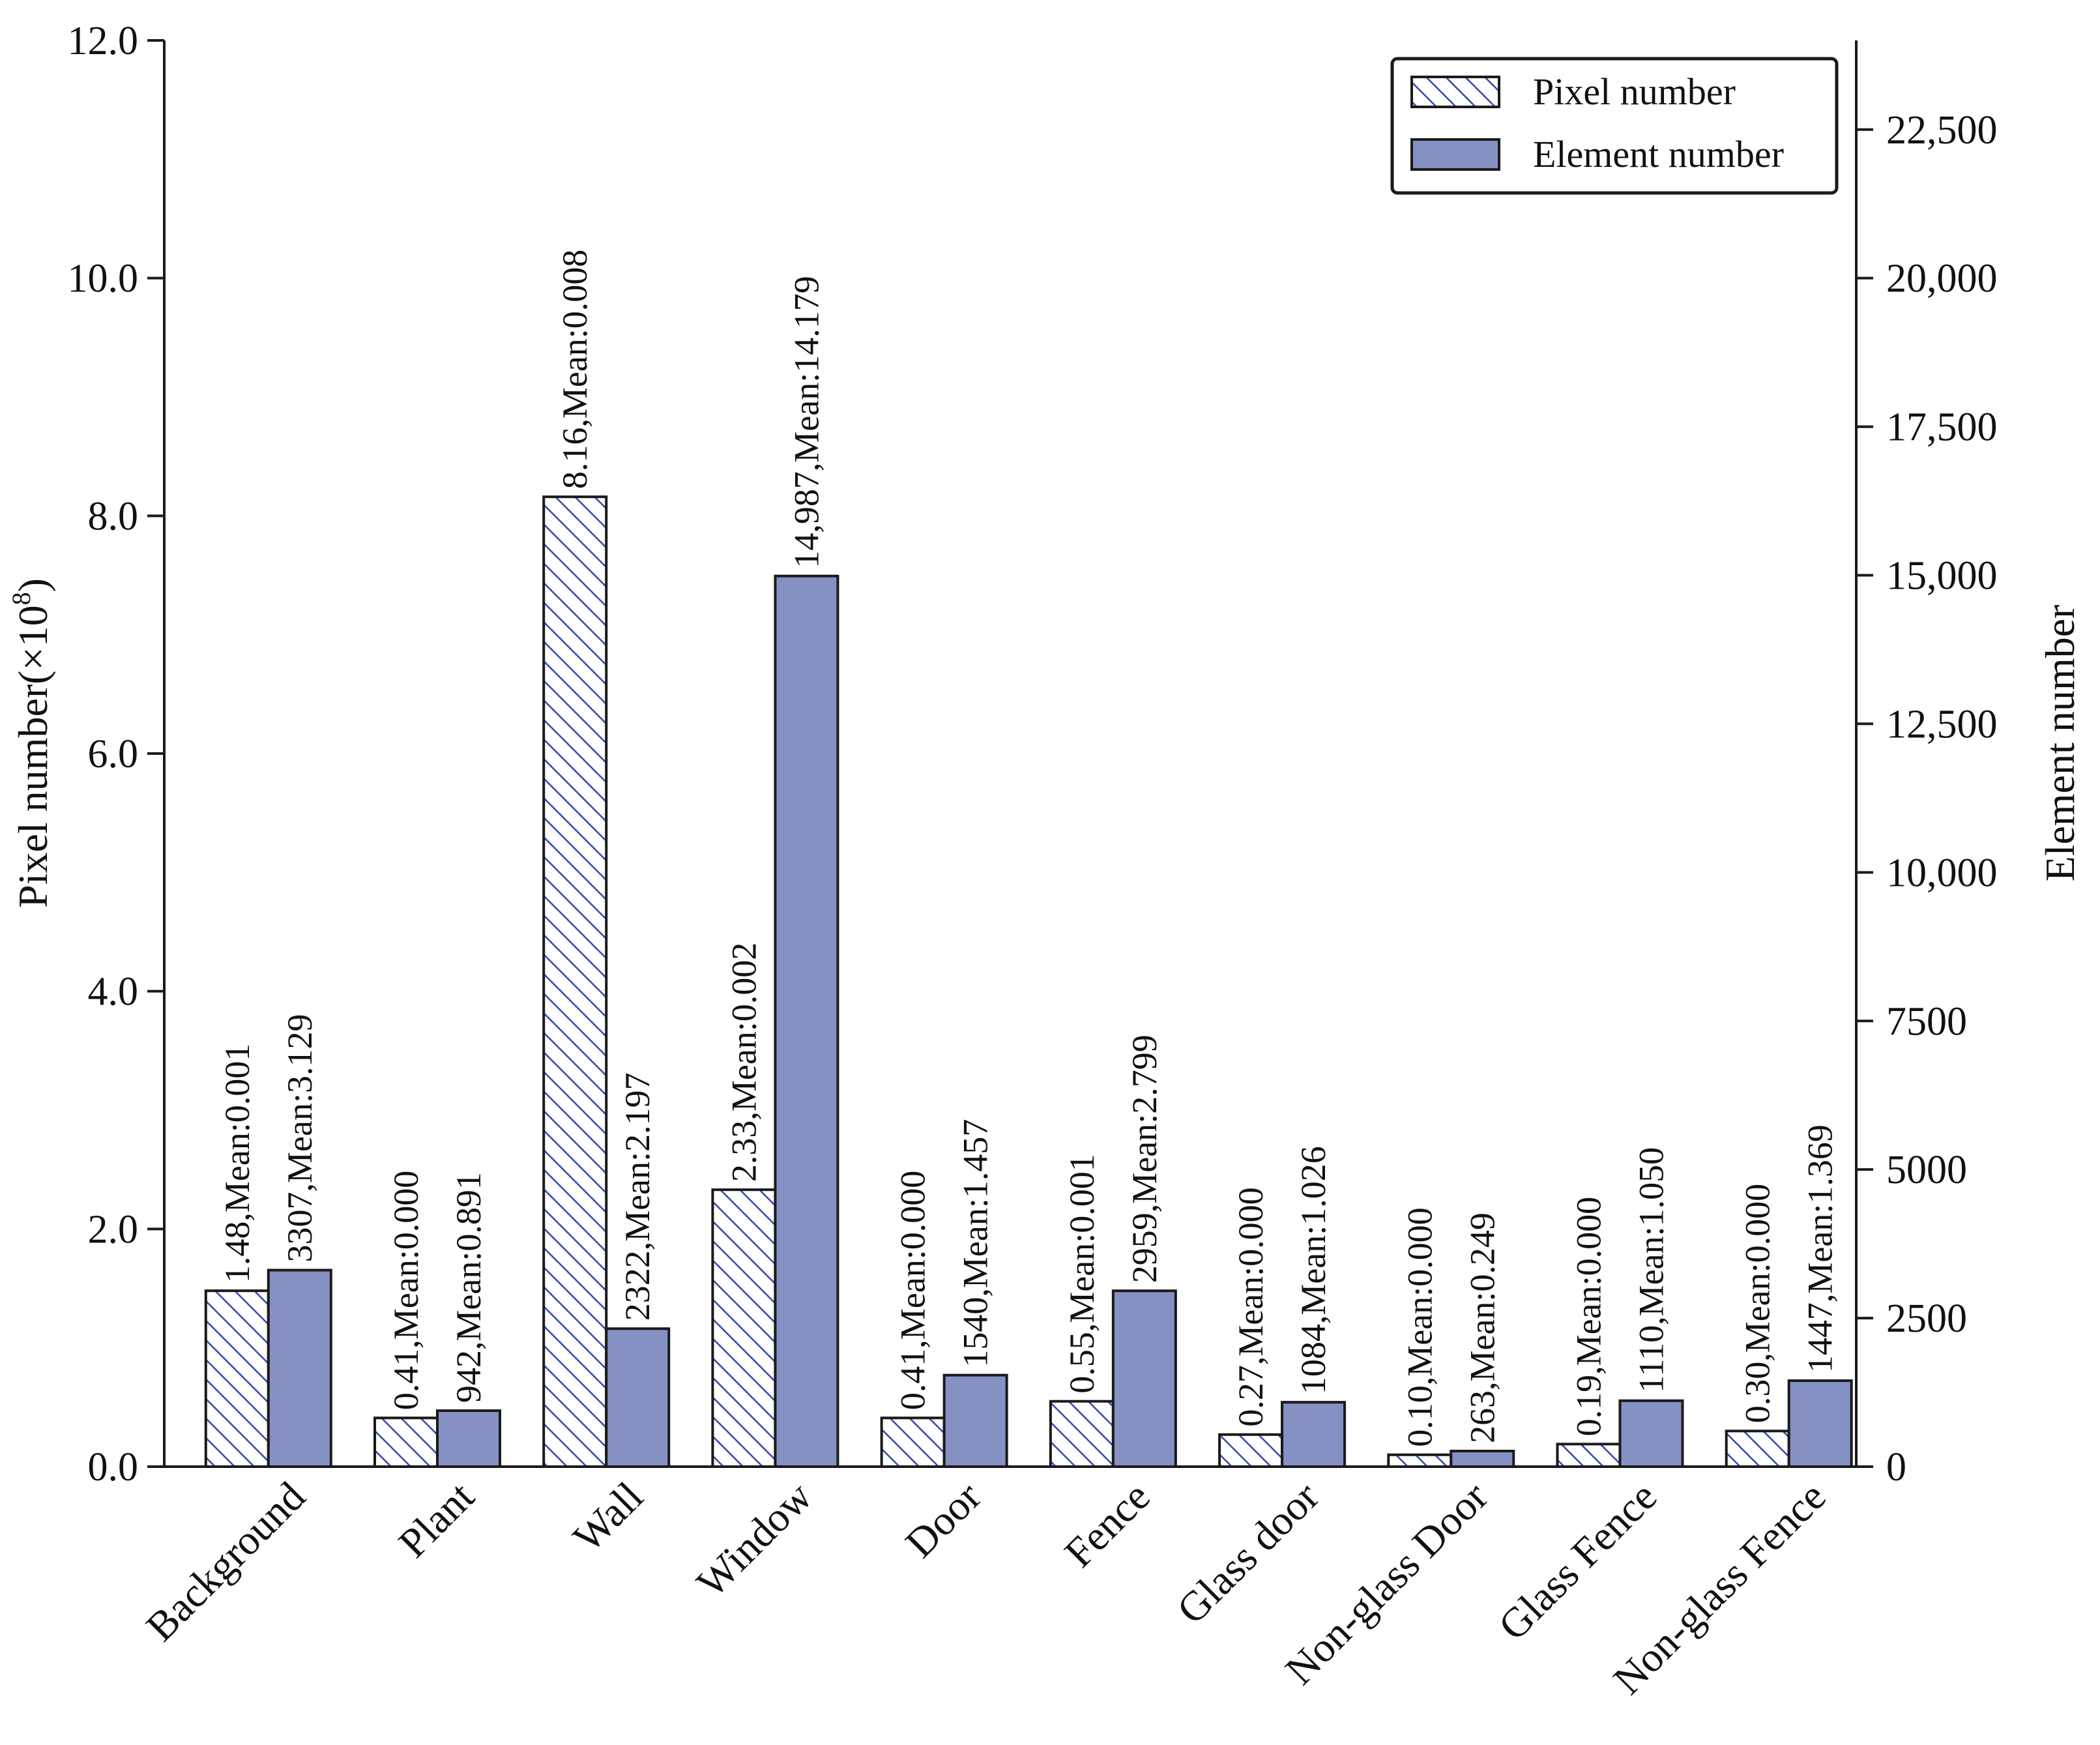  Describe the element at coordinates (1455, 154) in the screenshot. I see `legend-swatch-element` at that location.